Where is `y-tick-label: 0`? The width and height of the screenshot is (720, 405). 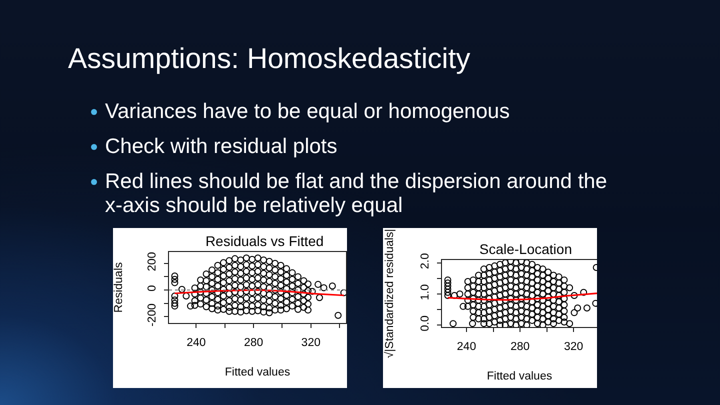 y-tick-label: 0 is located at coordinates (152, 288).